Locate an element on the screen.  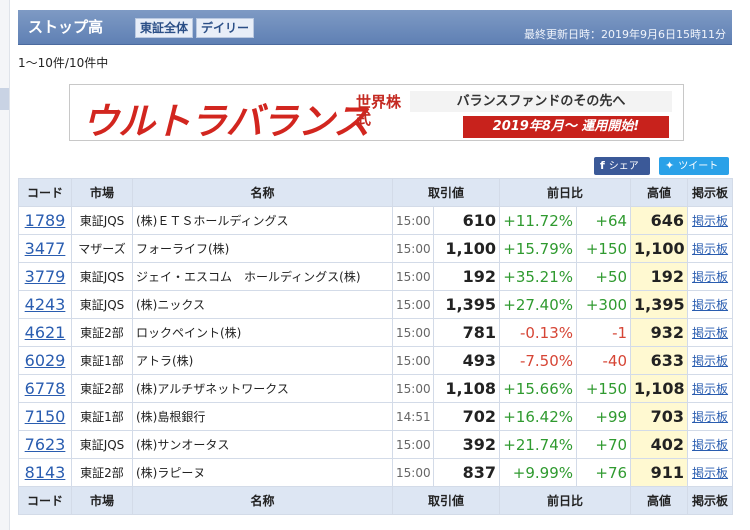
left-rail is located at coordinates (5, 265).